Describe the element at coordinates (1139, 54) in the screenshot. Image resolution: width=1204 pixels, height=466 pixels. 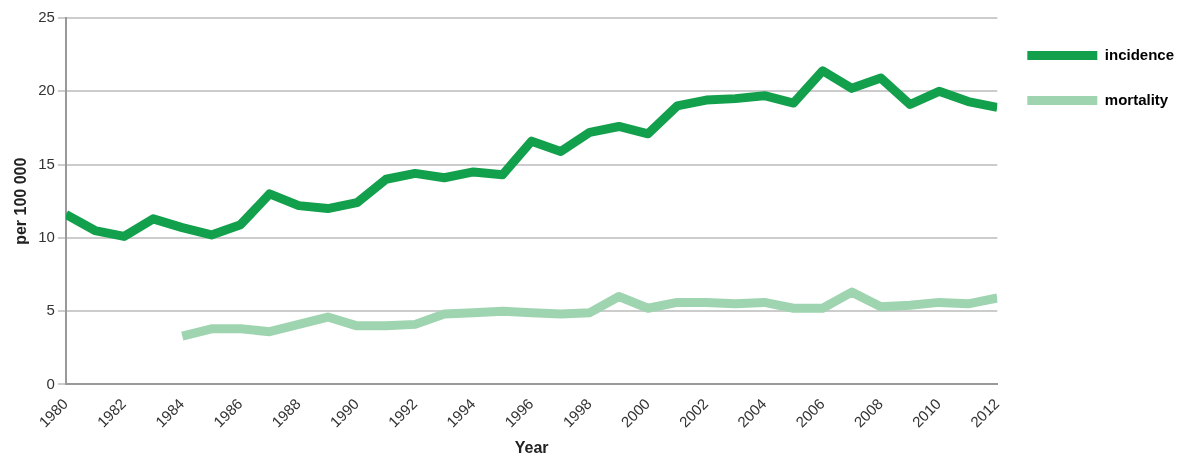
I see `legend-label: incidence` at that location.